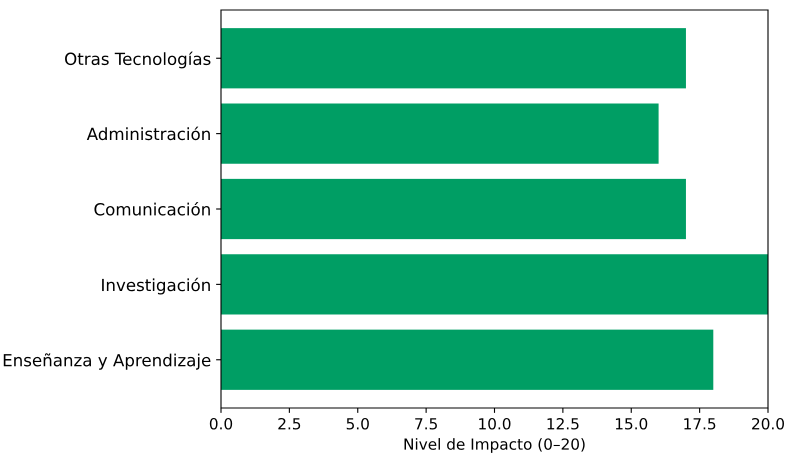 This screenshot has width=789, height=464. I want to click on x-tick-label: 5.0, so click(357, 424).